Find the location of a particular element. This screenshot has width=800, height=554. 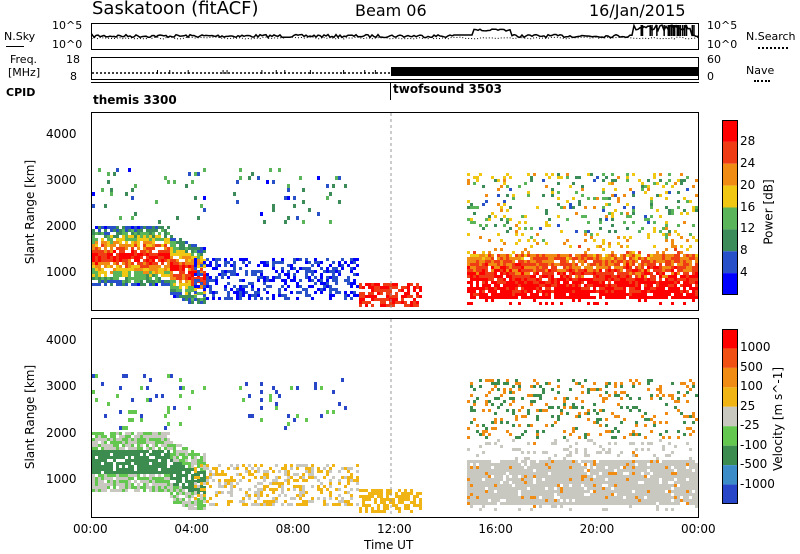

noise-plot is located at coordinates (395, 31).